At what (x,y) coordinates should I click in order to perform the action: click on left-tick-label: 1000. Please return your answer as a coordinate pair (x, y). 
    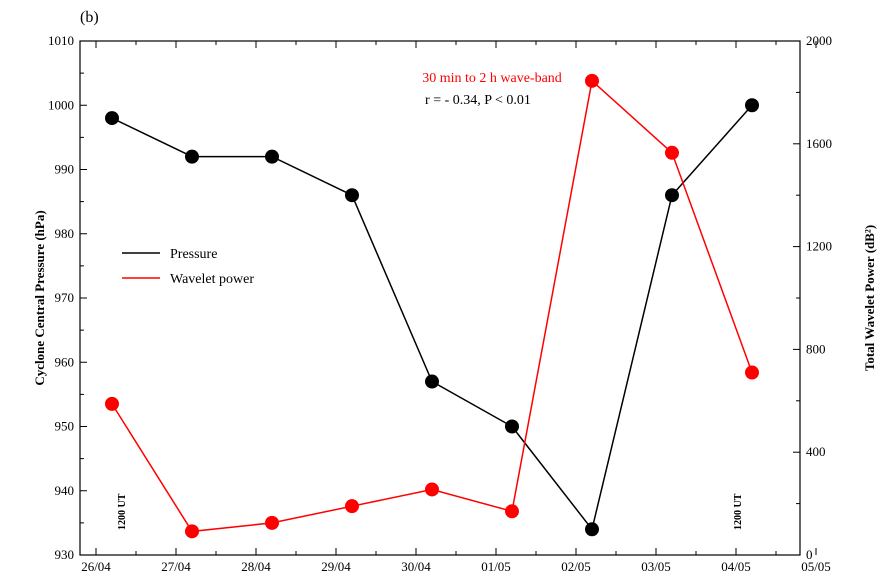
    Looking at the image, I should click on (61, 104).